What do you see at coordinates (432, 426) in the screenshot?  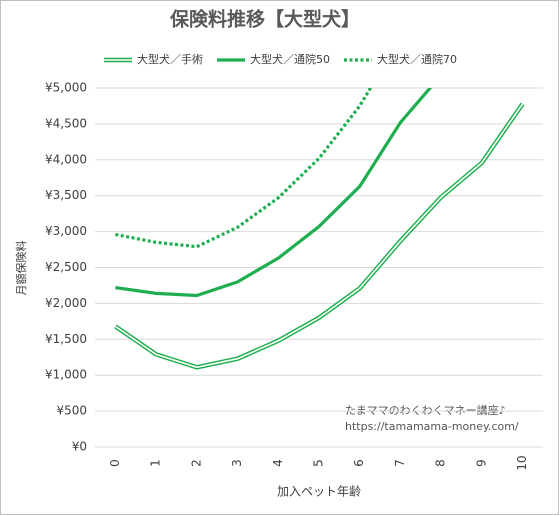 I see `watermark: https://tamamama-money.com/` at bounding box center [432, 426].